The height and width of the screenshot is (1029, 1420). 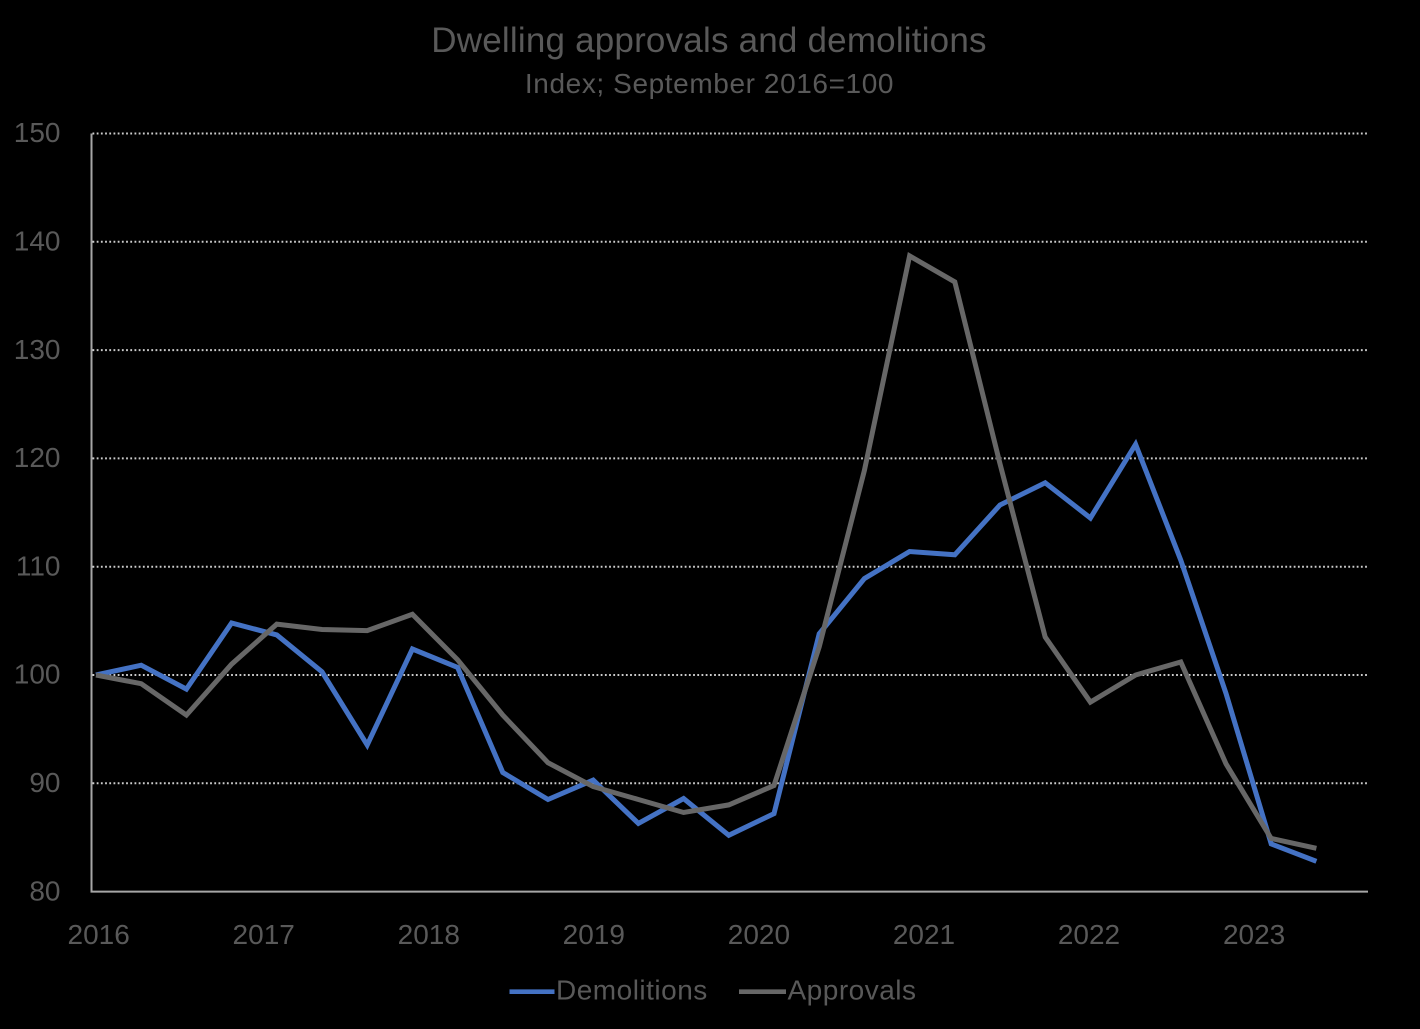 What do you see at coordinates (429, 934) in the screenshot?
I see `svg-text: 2018` at bounding box center [429, 934].